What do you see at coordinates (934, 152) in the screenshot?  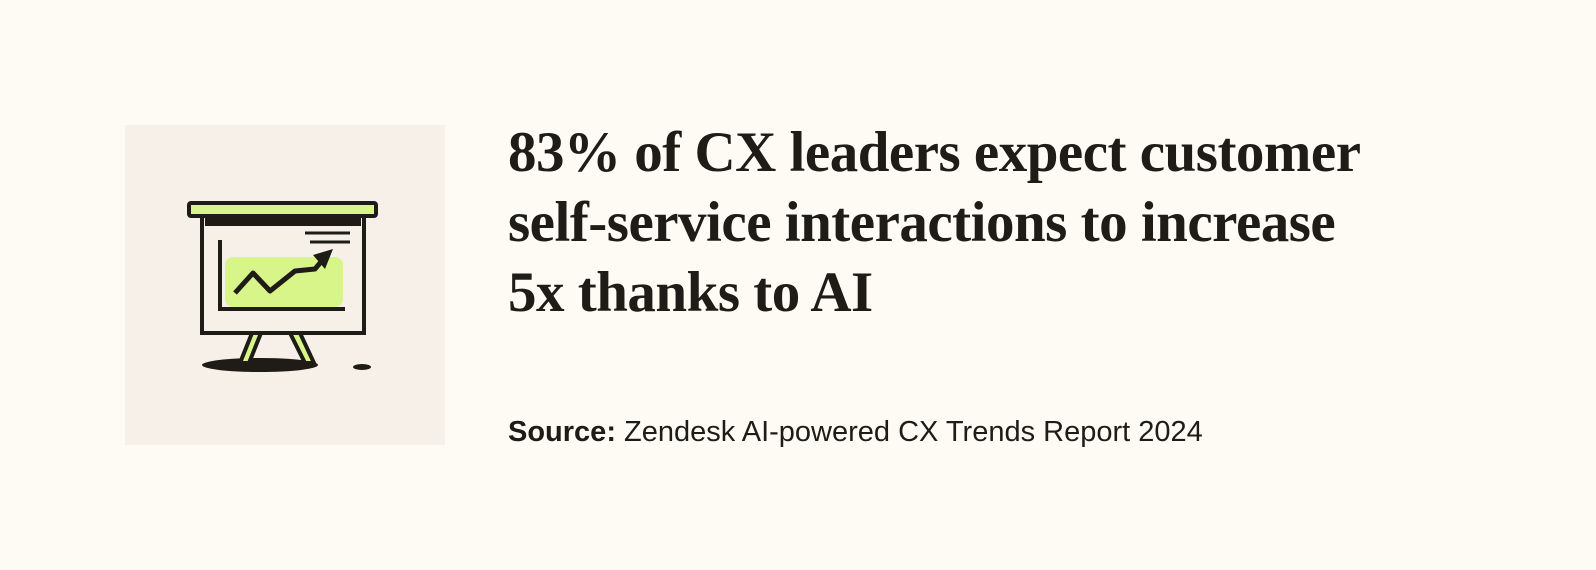 I see `headline-line: 83% of CX leaders expect customer` at bounding box center [934, 152].